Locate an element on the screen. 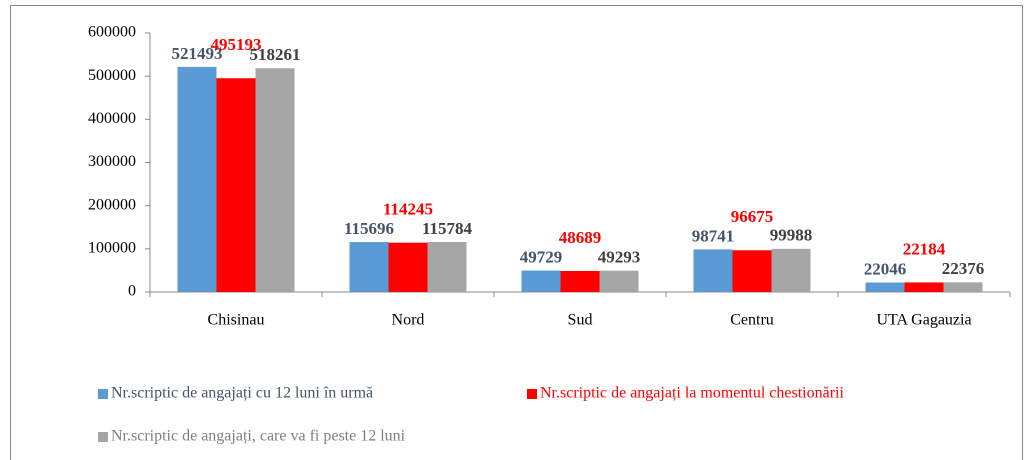  data-label: 22376 is located at coordinates (963, 268).